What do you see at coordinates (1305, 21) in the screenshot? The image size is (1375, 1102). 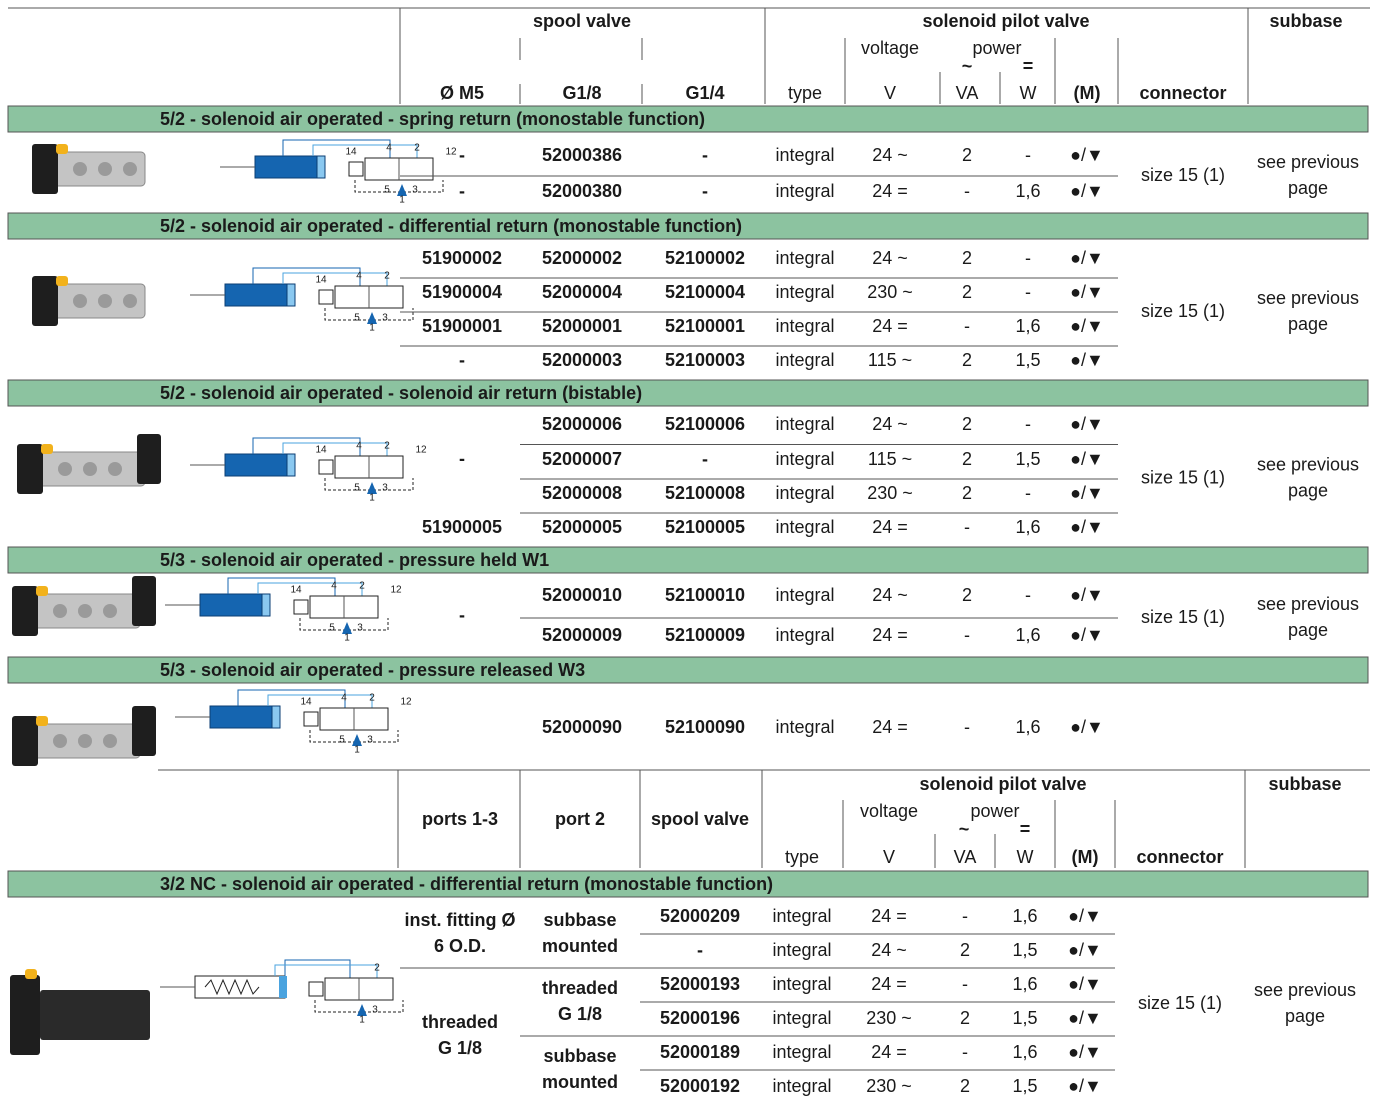 I see `header-label: subbase` at bounding box center [1305, 21].